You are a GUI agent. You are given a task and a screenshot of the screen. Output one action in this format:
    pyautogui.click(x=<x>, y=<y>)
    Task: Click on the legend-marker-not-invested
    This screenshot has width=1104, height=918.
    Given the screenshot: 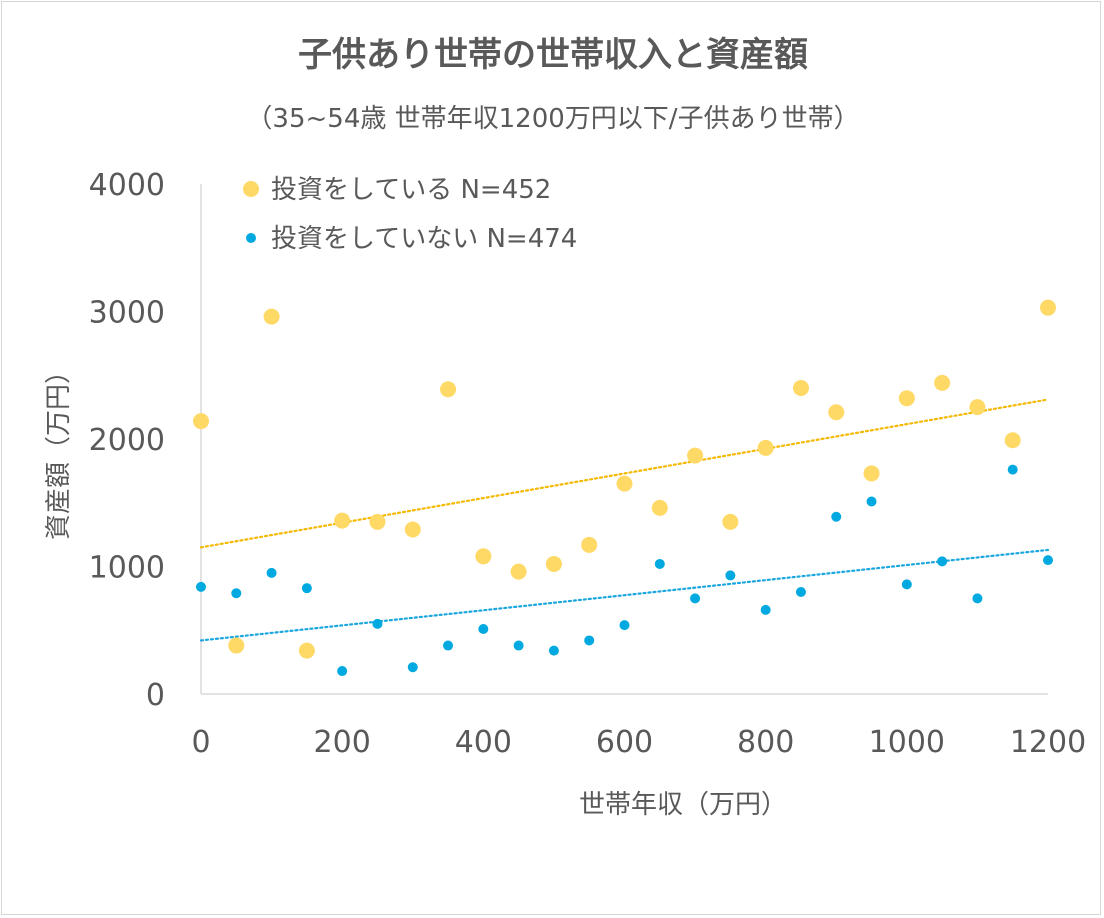 What is the action you would take?
    pyautogui.click(x=251, y=238)
    